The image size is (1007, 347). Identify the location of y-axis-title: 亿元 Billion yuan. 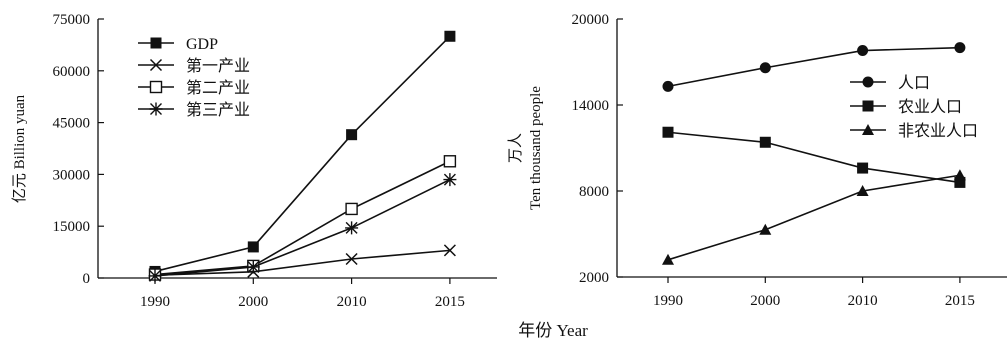
(19, 148).